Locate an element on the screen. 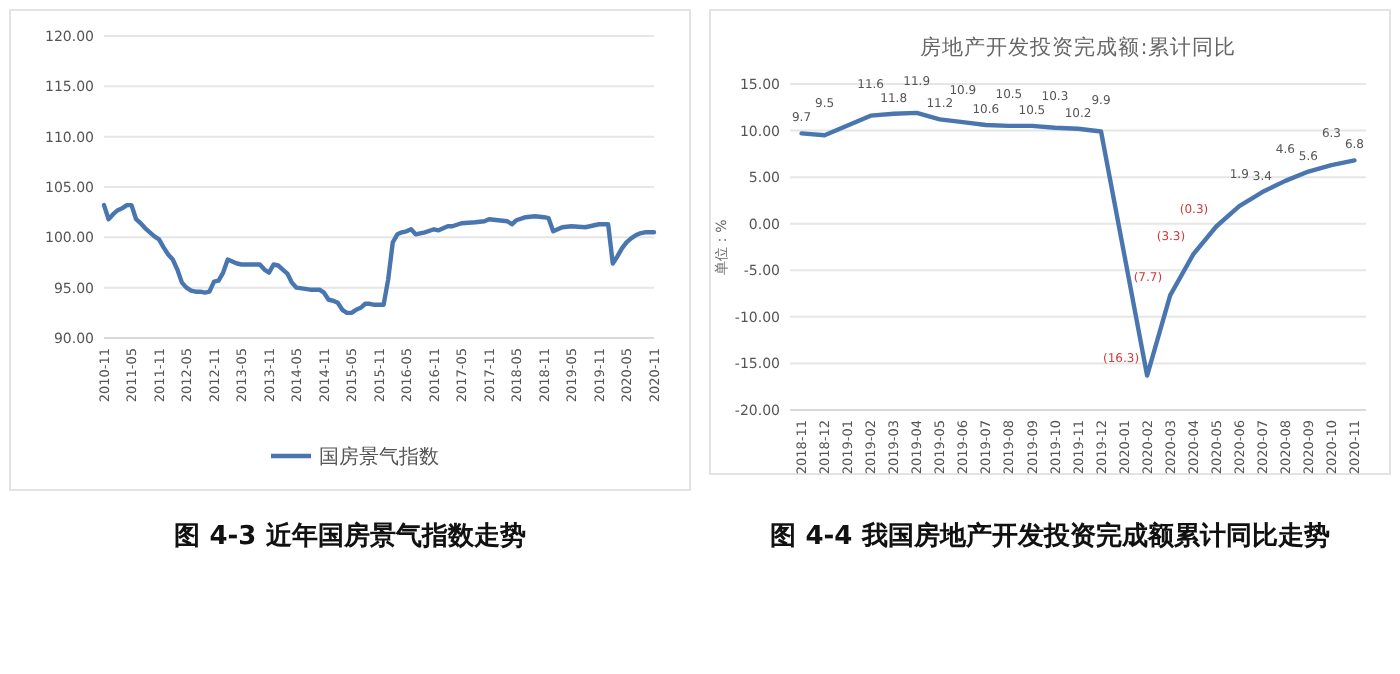 This screenshot has height=674, width=1400. chart-title: 房地产开发投资完成额:累计同比 is located at coordinates (1078, 47).